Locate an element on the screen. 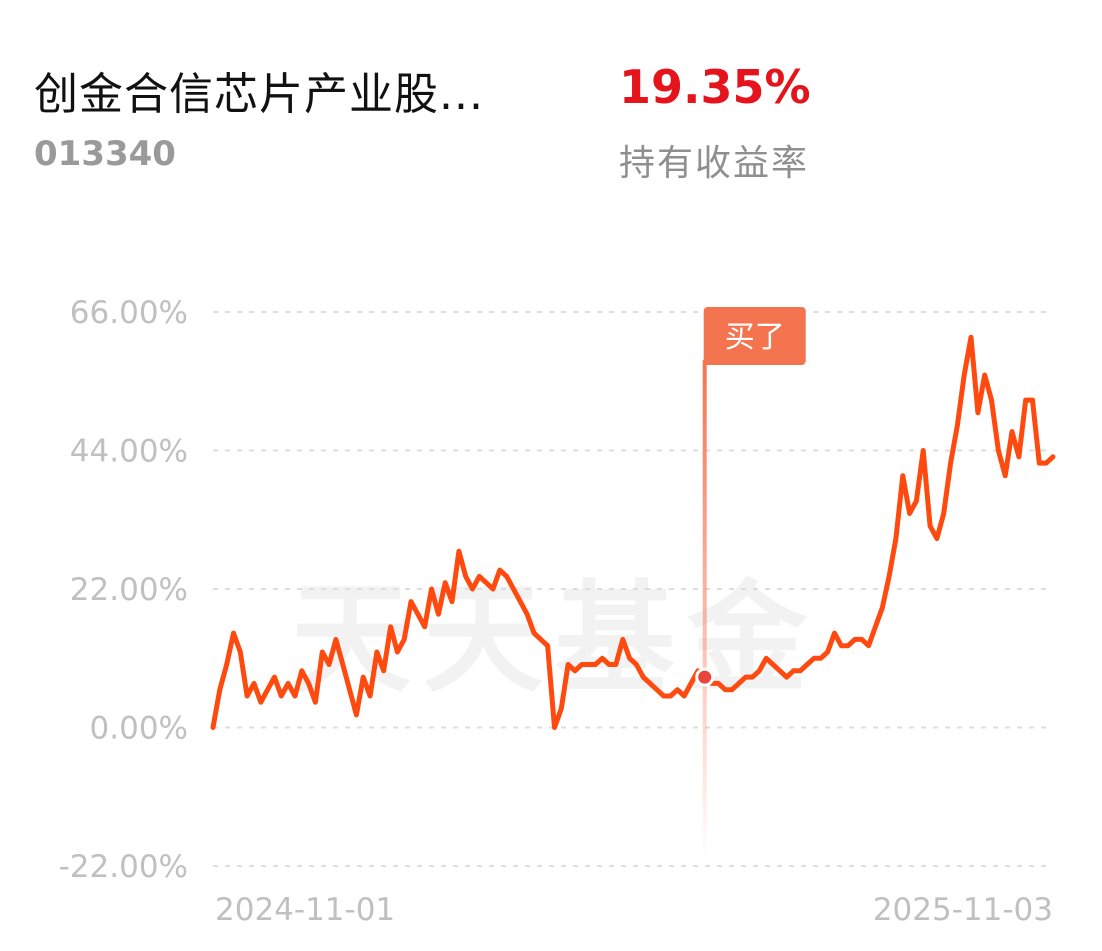 This screenshot has height=951, width=1102. y-tick-label: -22.00% is located at coordinates (123, 867).